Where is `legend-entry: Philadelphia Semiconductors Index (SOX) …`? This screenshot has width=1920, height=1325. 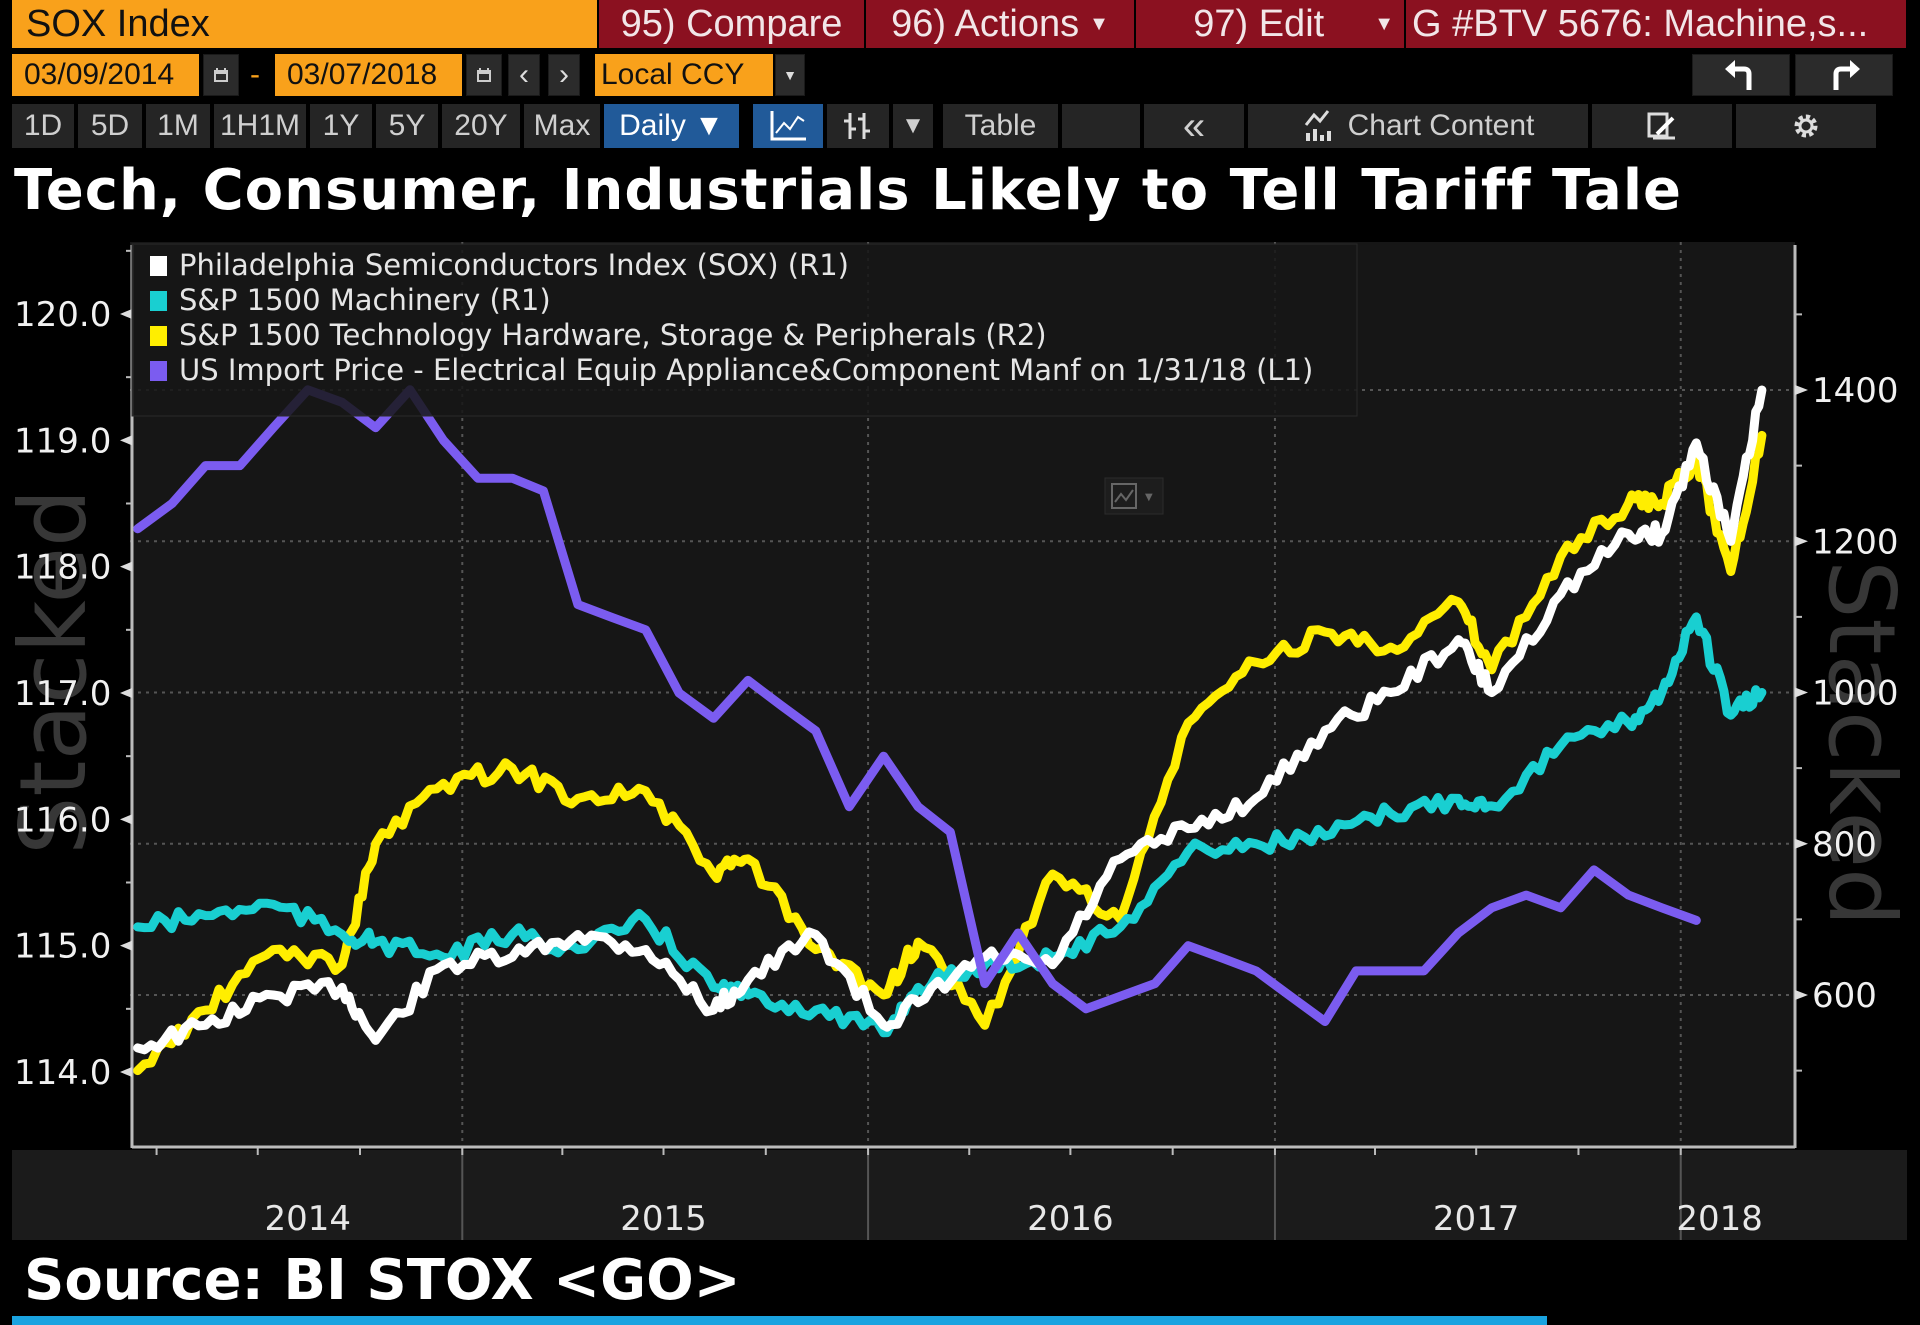
legend-entry: Philadelphia Semiconductors Index (SOX) … is located at coordinates (514, 265).